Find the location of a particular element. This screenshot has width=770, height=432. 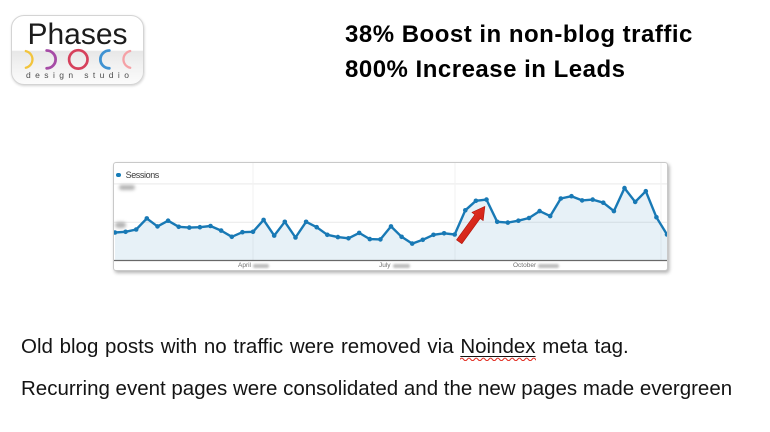

sessions-markers is located at coordinates (390, 215).